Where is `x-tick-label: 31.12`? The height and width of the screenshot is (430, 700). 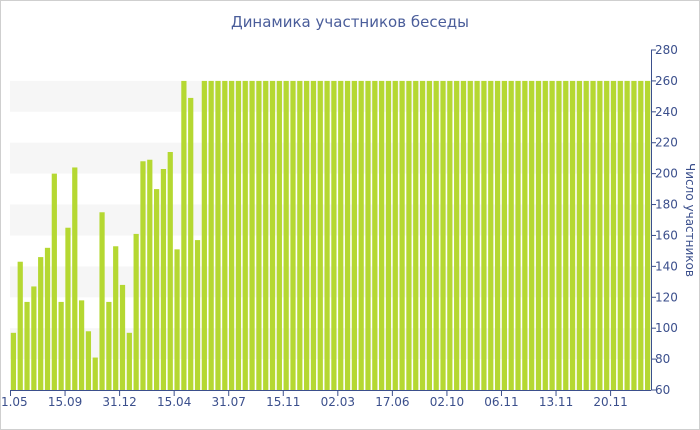
x-tick-label: 31.12 is located at coordinates (119, 402).